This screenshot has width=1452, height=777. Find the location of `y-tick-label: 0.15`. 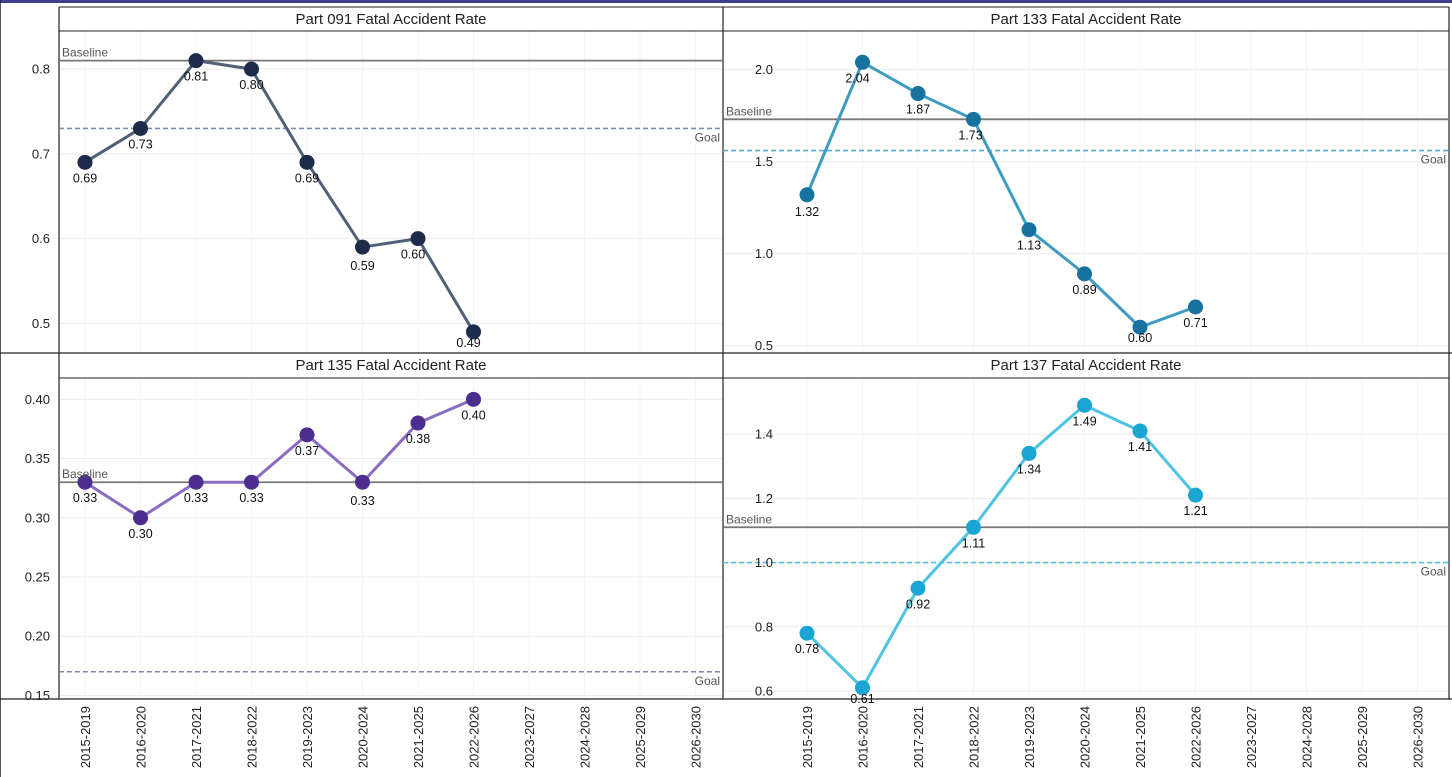

y-tick-label: 0.15 is located at coordinates (37, 695).